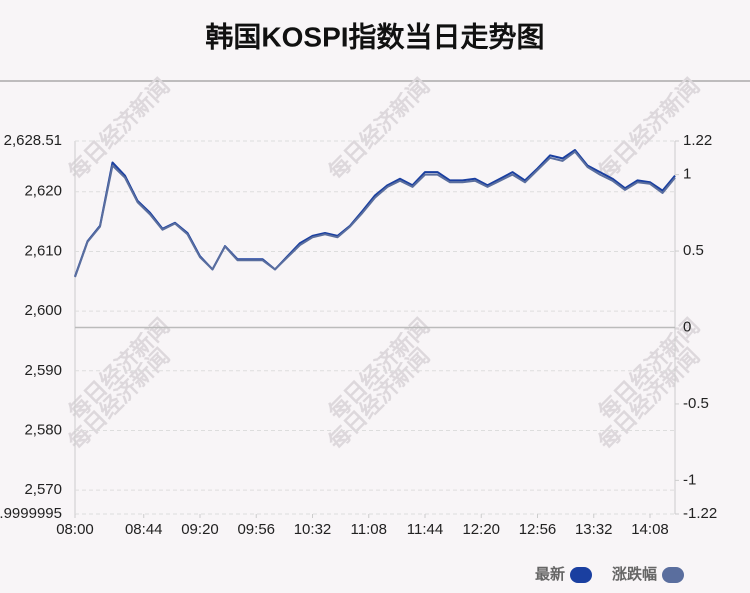  What do you see at coordinates (425, 529) in the screenshot?
I see `x-tick-label: 11:44` at bounding box center [425, 529].